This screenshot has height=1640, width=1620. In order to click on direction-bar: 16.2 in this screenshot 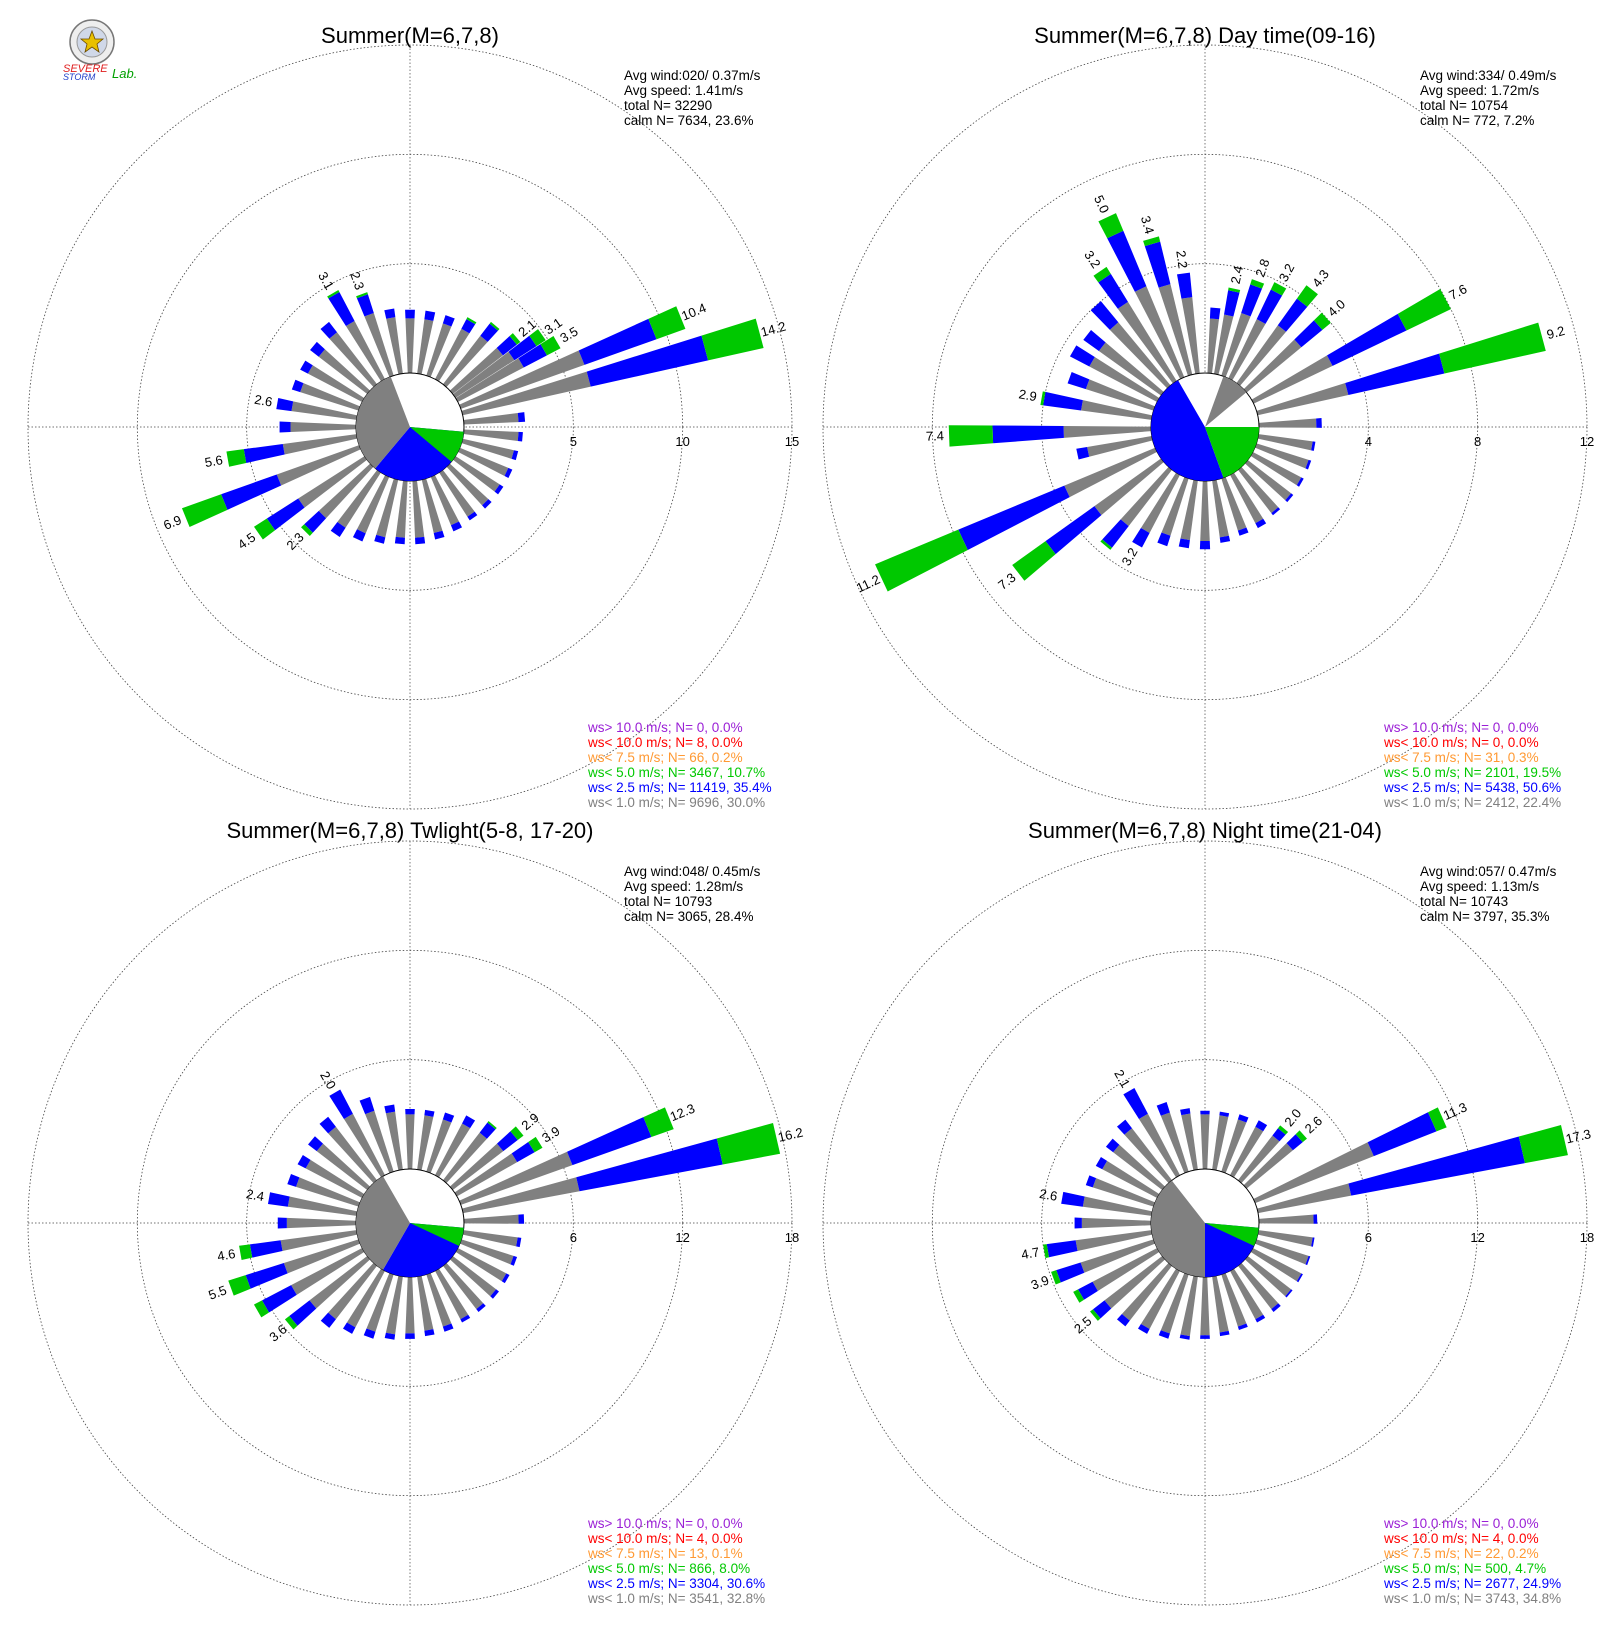, I will do `click(633, 1168)`.